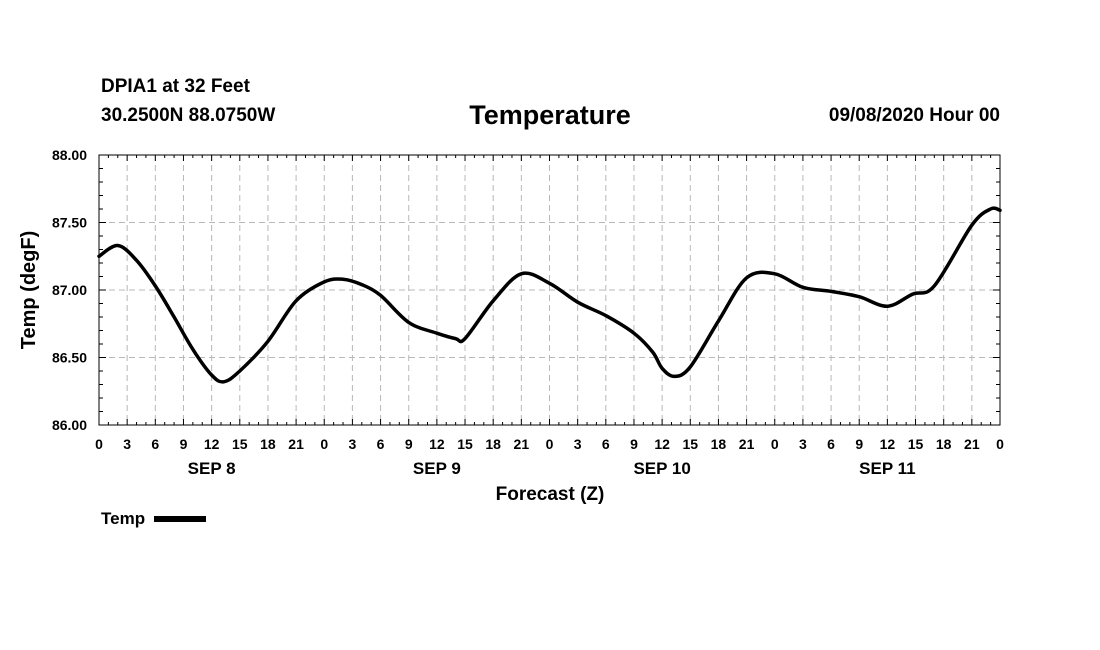 The image size is (1100, 650). Describe the element at coordinates (180, 519) in the screenshot. I see `legend-swatch` at that location.